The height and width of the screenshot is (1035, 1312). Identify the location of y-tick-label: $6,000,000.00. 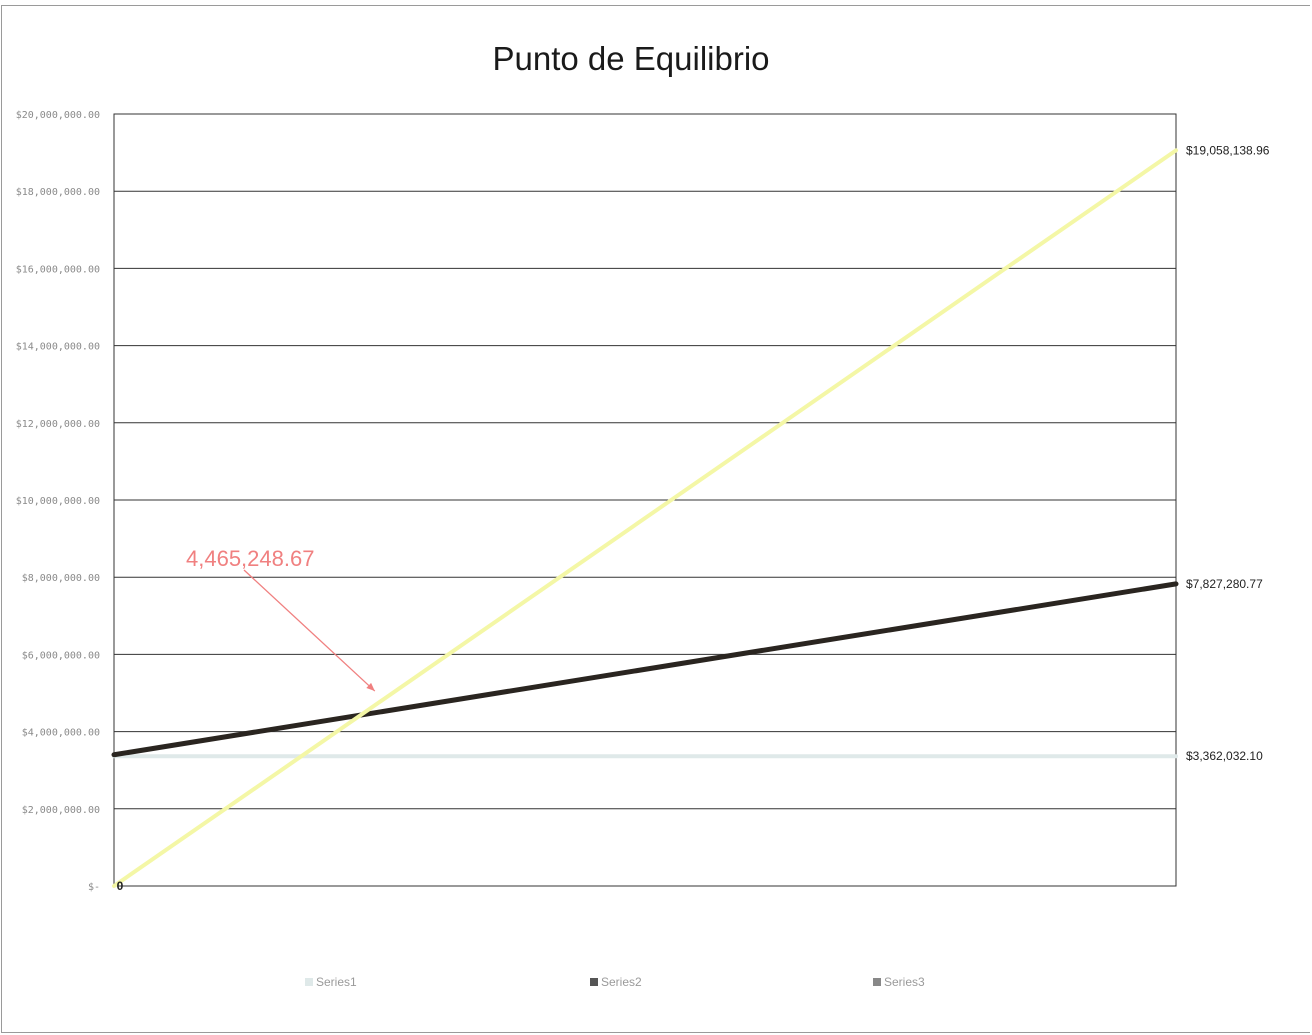
(61, 655).